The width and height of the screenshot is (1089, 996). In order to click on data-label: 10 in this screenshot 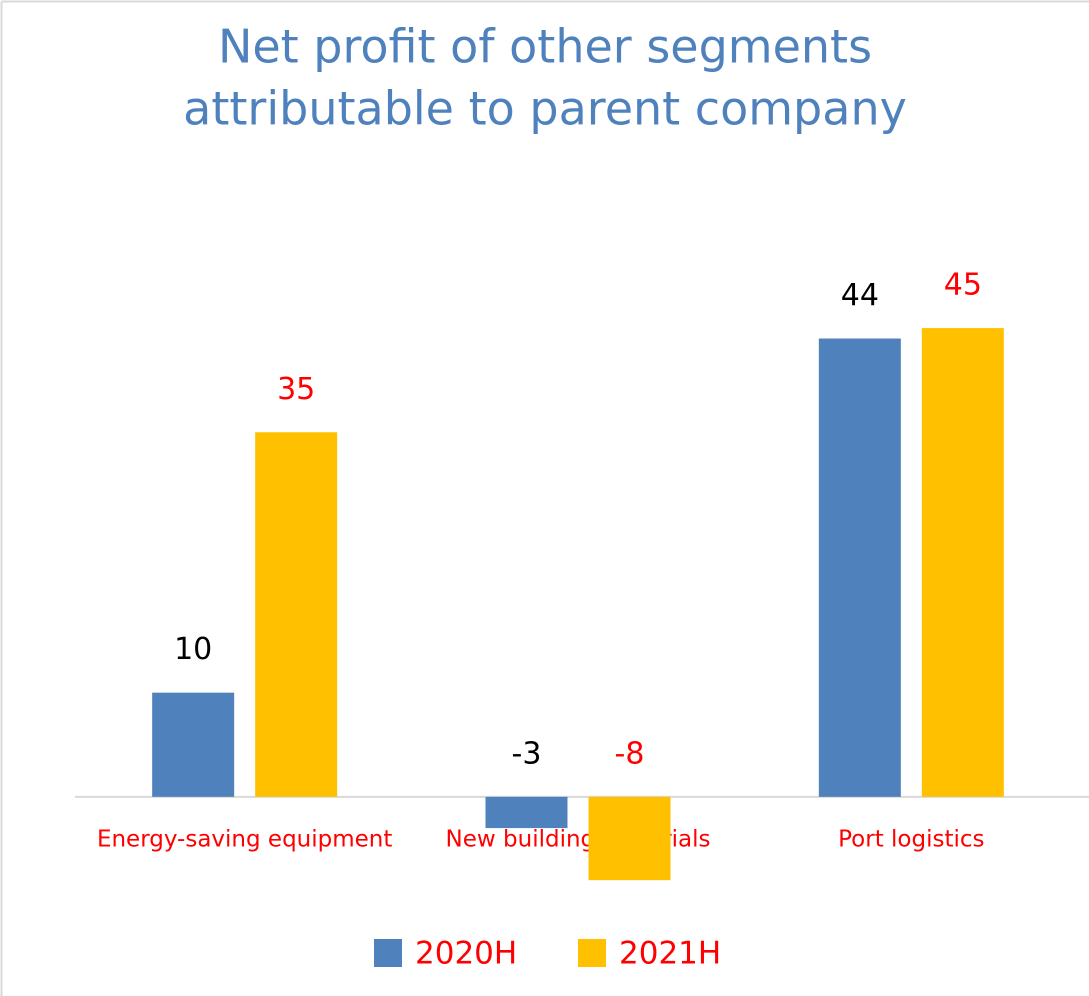, I will do `click(193, 649)`.